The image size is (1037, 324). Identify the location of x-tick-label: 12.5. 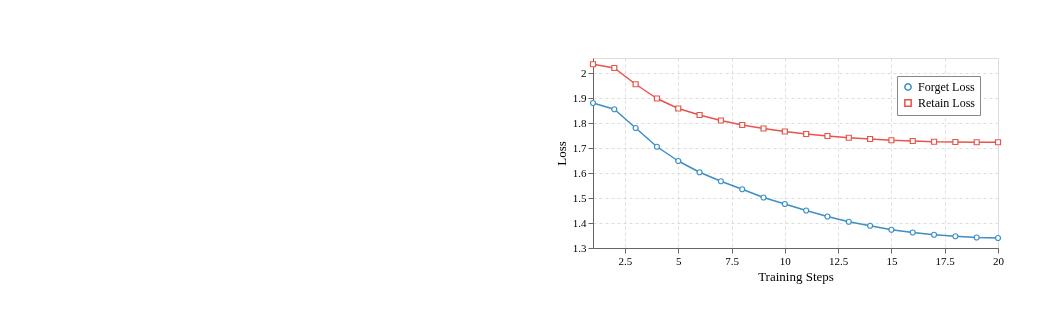
(839, 260).